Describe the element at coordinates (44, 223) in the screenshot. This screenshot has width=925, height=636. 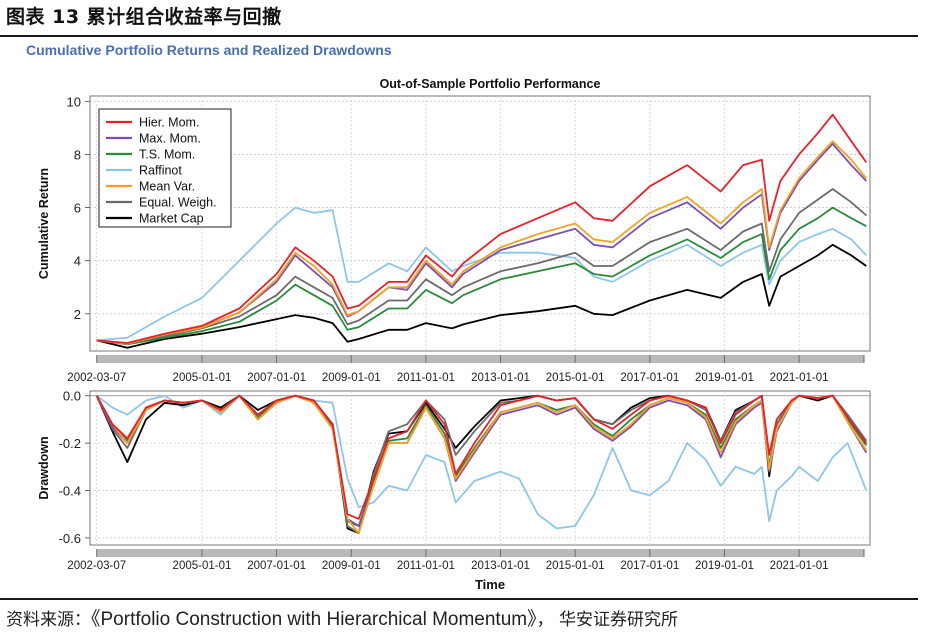
I see `returns-y-axis-label: Cumulative Return` at that location.